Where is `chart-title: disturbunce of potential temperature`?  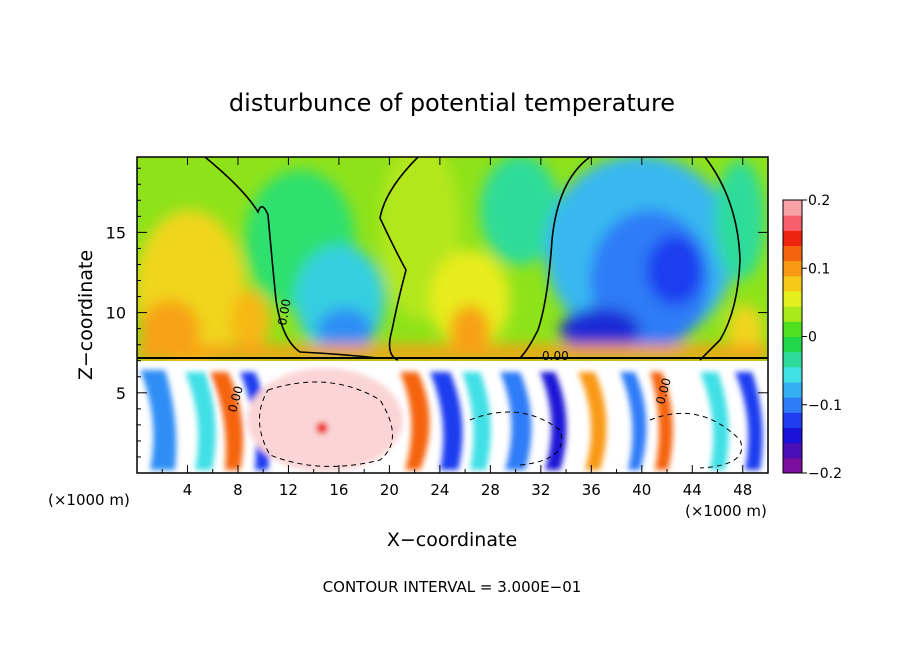
chart-title: disturbunce of potential temperature is located at coordinates (452, 103).